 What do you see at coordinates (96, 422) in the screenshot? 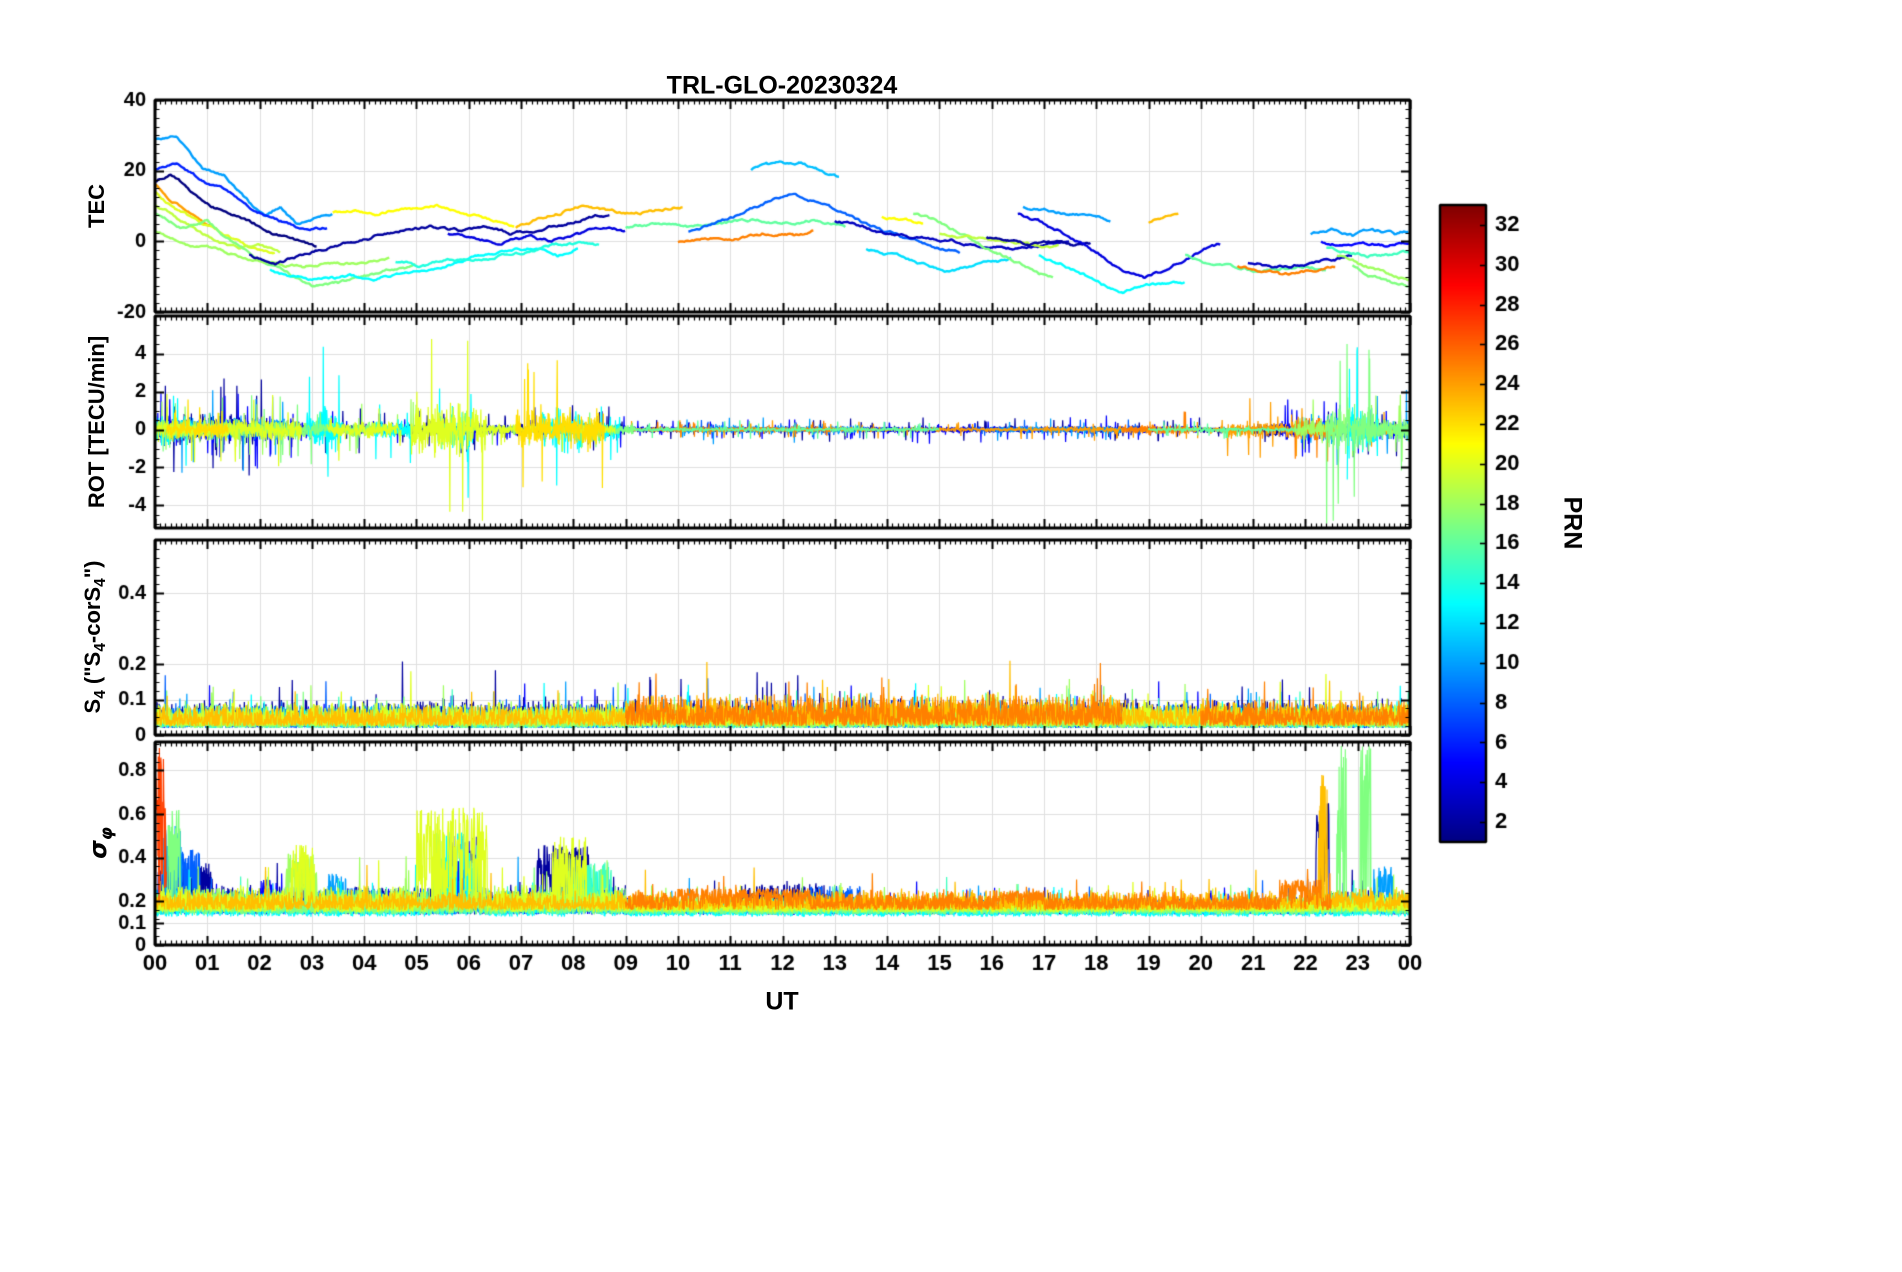
I see `ylabel-rot: ROT [TECU/min]` at bounding box center [96, 422].